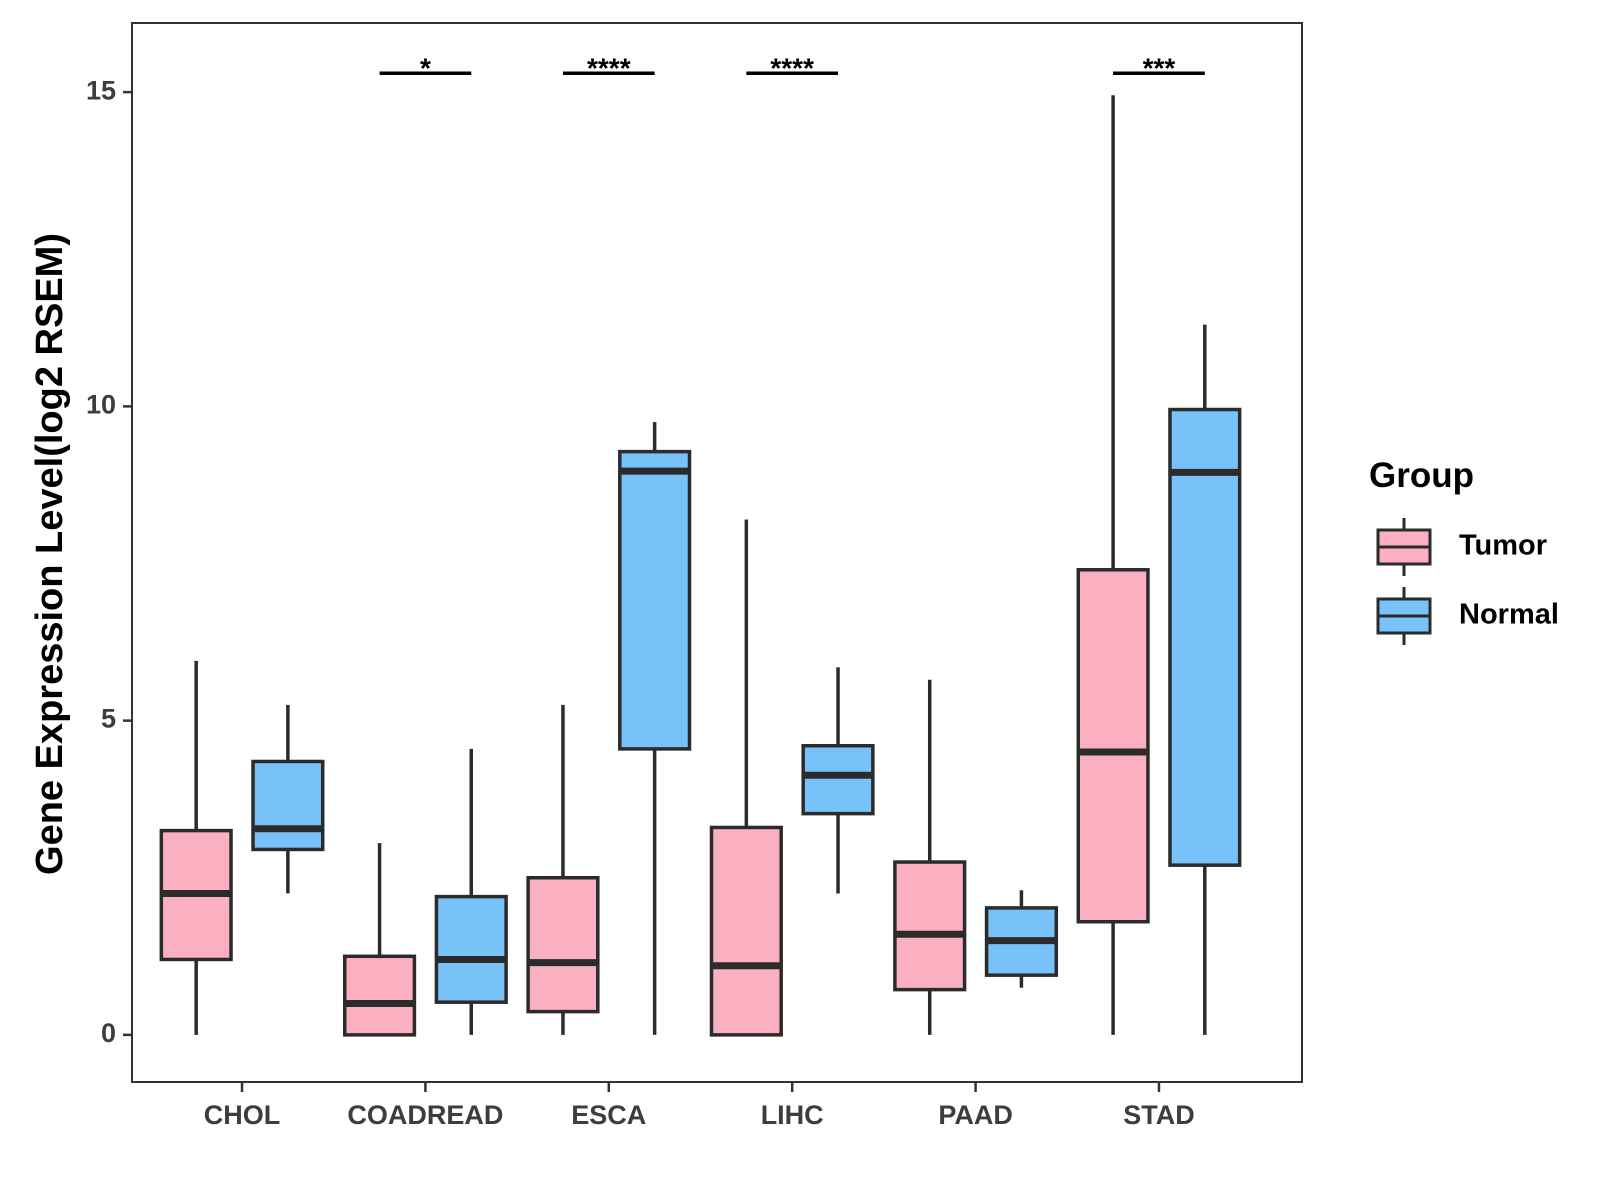  I want to click on box-tumor-stad, so click(1113, 565).